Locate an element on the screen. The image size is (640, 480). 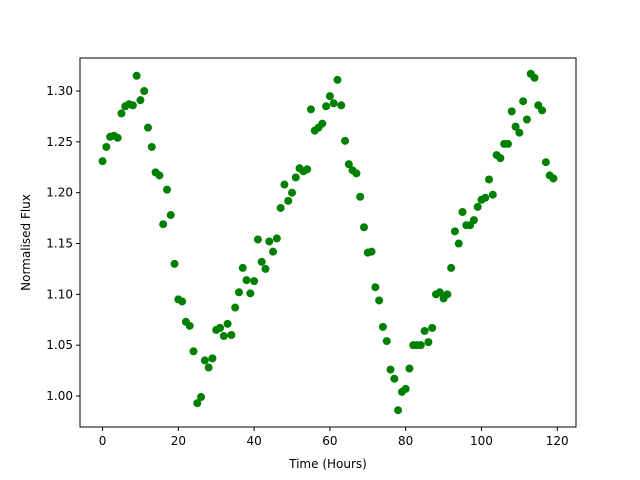
y-tick-label: 1.10 is located at coordinates (59, 294).